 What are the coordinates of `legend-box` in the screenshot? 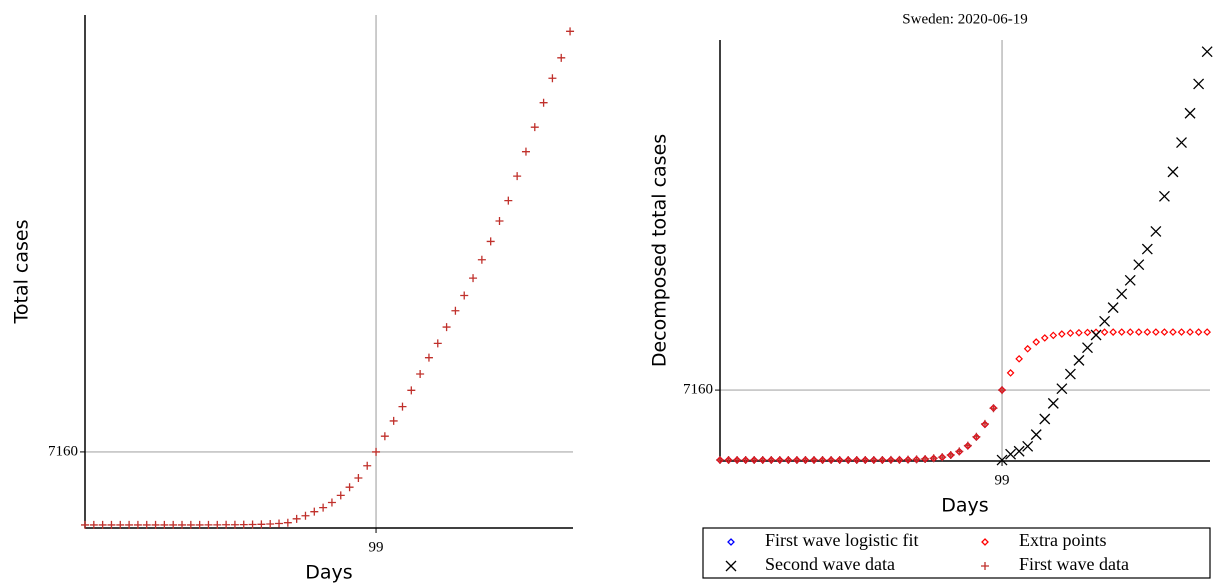 It's located at (956, 553).